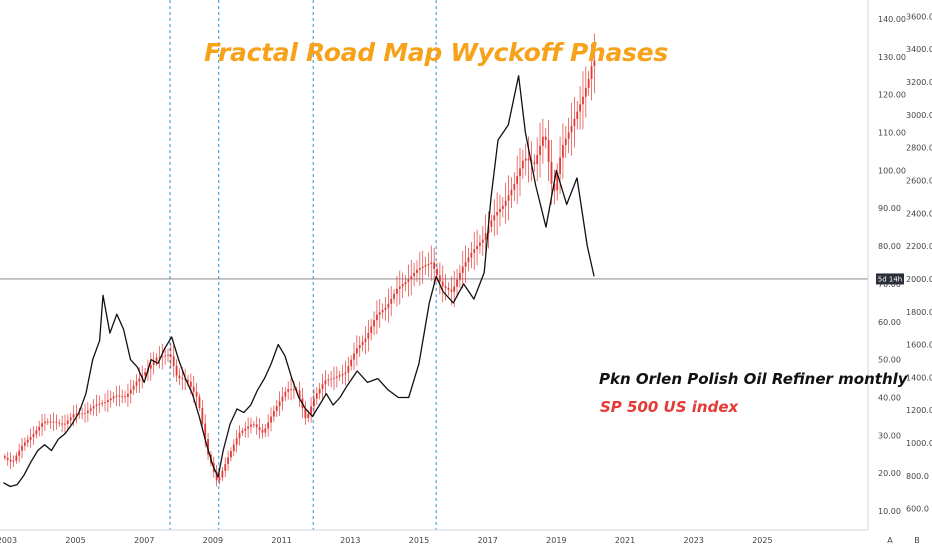 Image resolution: width=932 pixels, height=550 pixels. What do you see at coordinates (75, 540) in the screenshot?
I see `x-tick-2005: 2005` at bounding box center [75, 540].